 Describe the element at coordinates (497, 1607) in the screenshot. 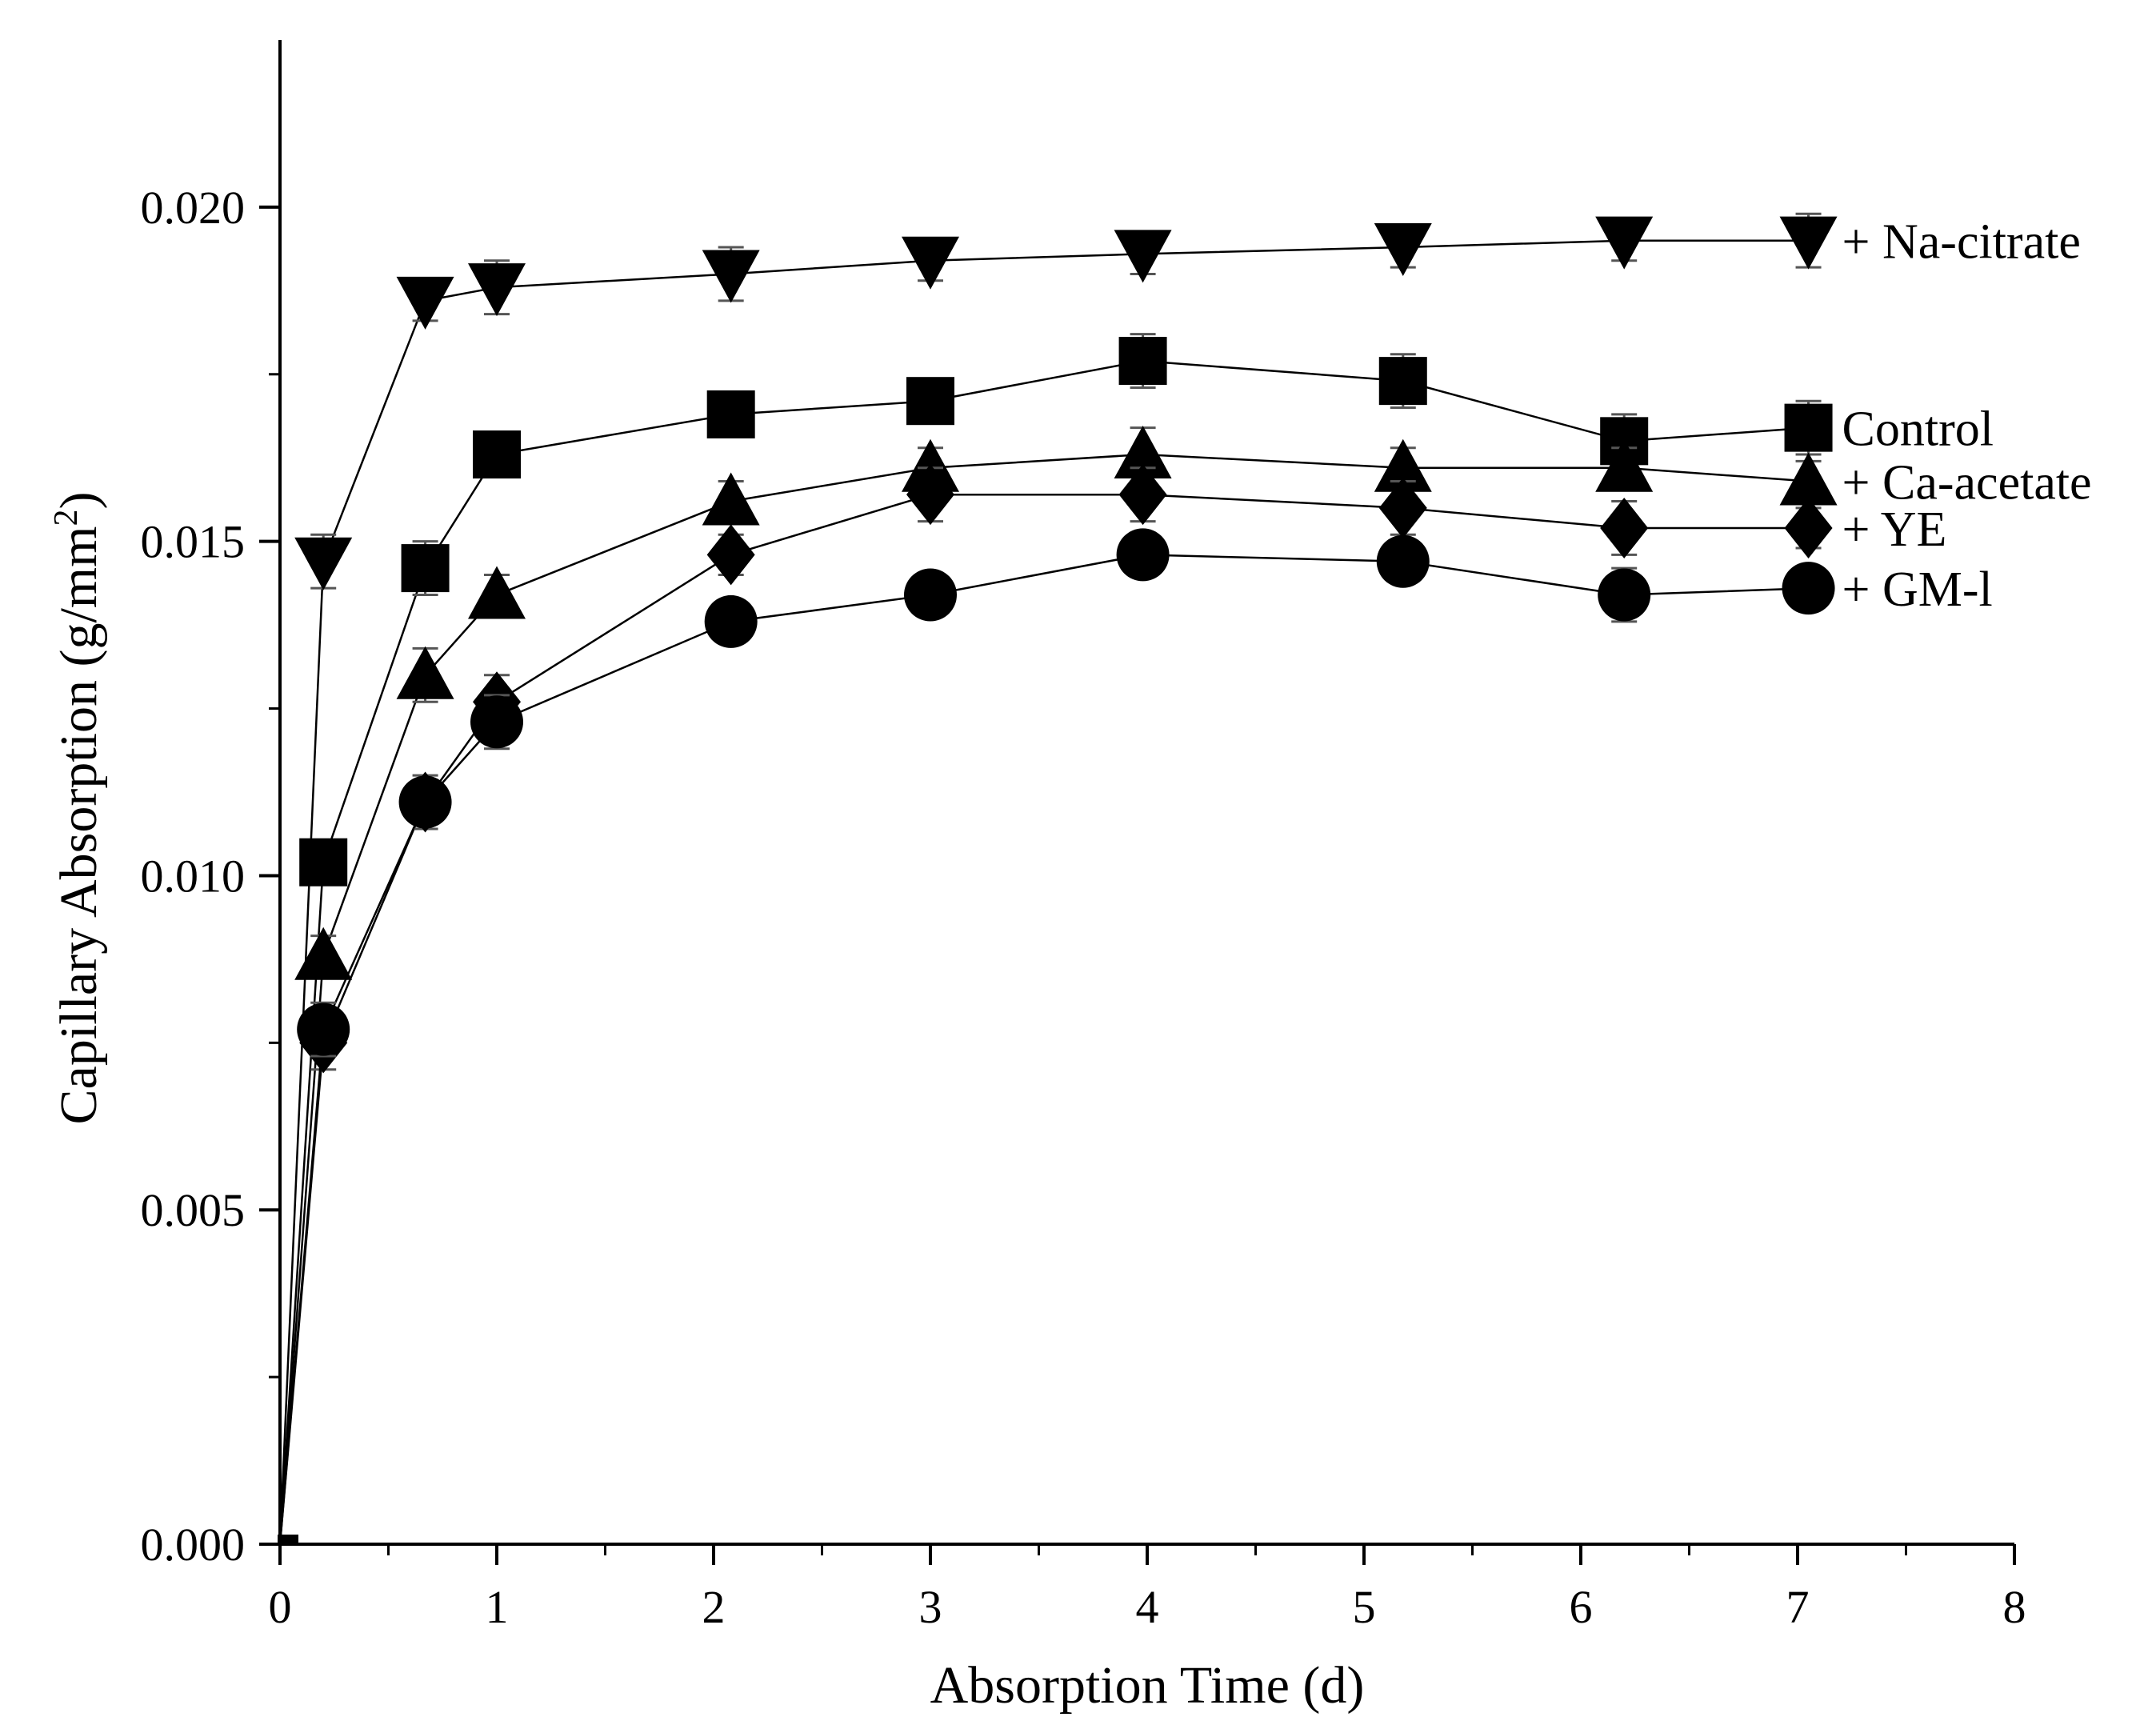

I see `x-tick-label: 1` at that location.